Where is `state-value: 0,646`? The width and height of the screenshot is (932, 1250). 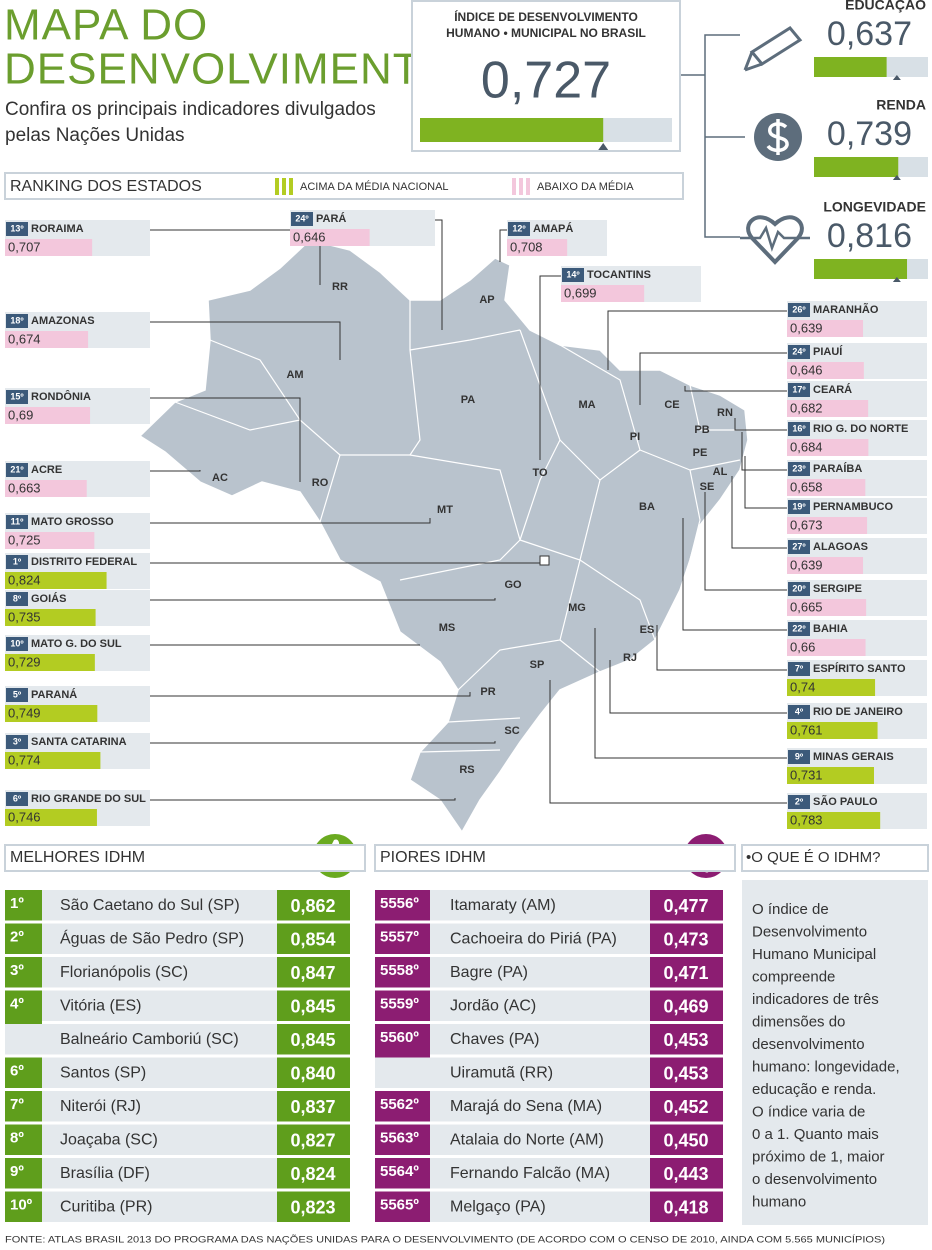
state-value: 0,646 is located at coordinates (309, 236).